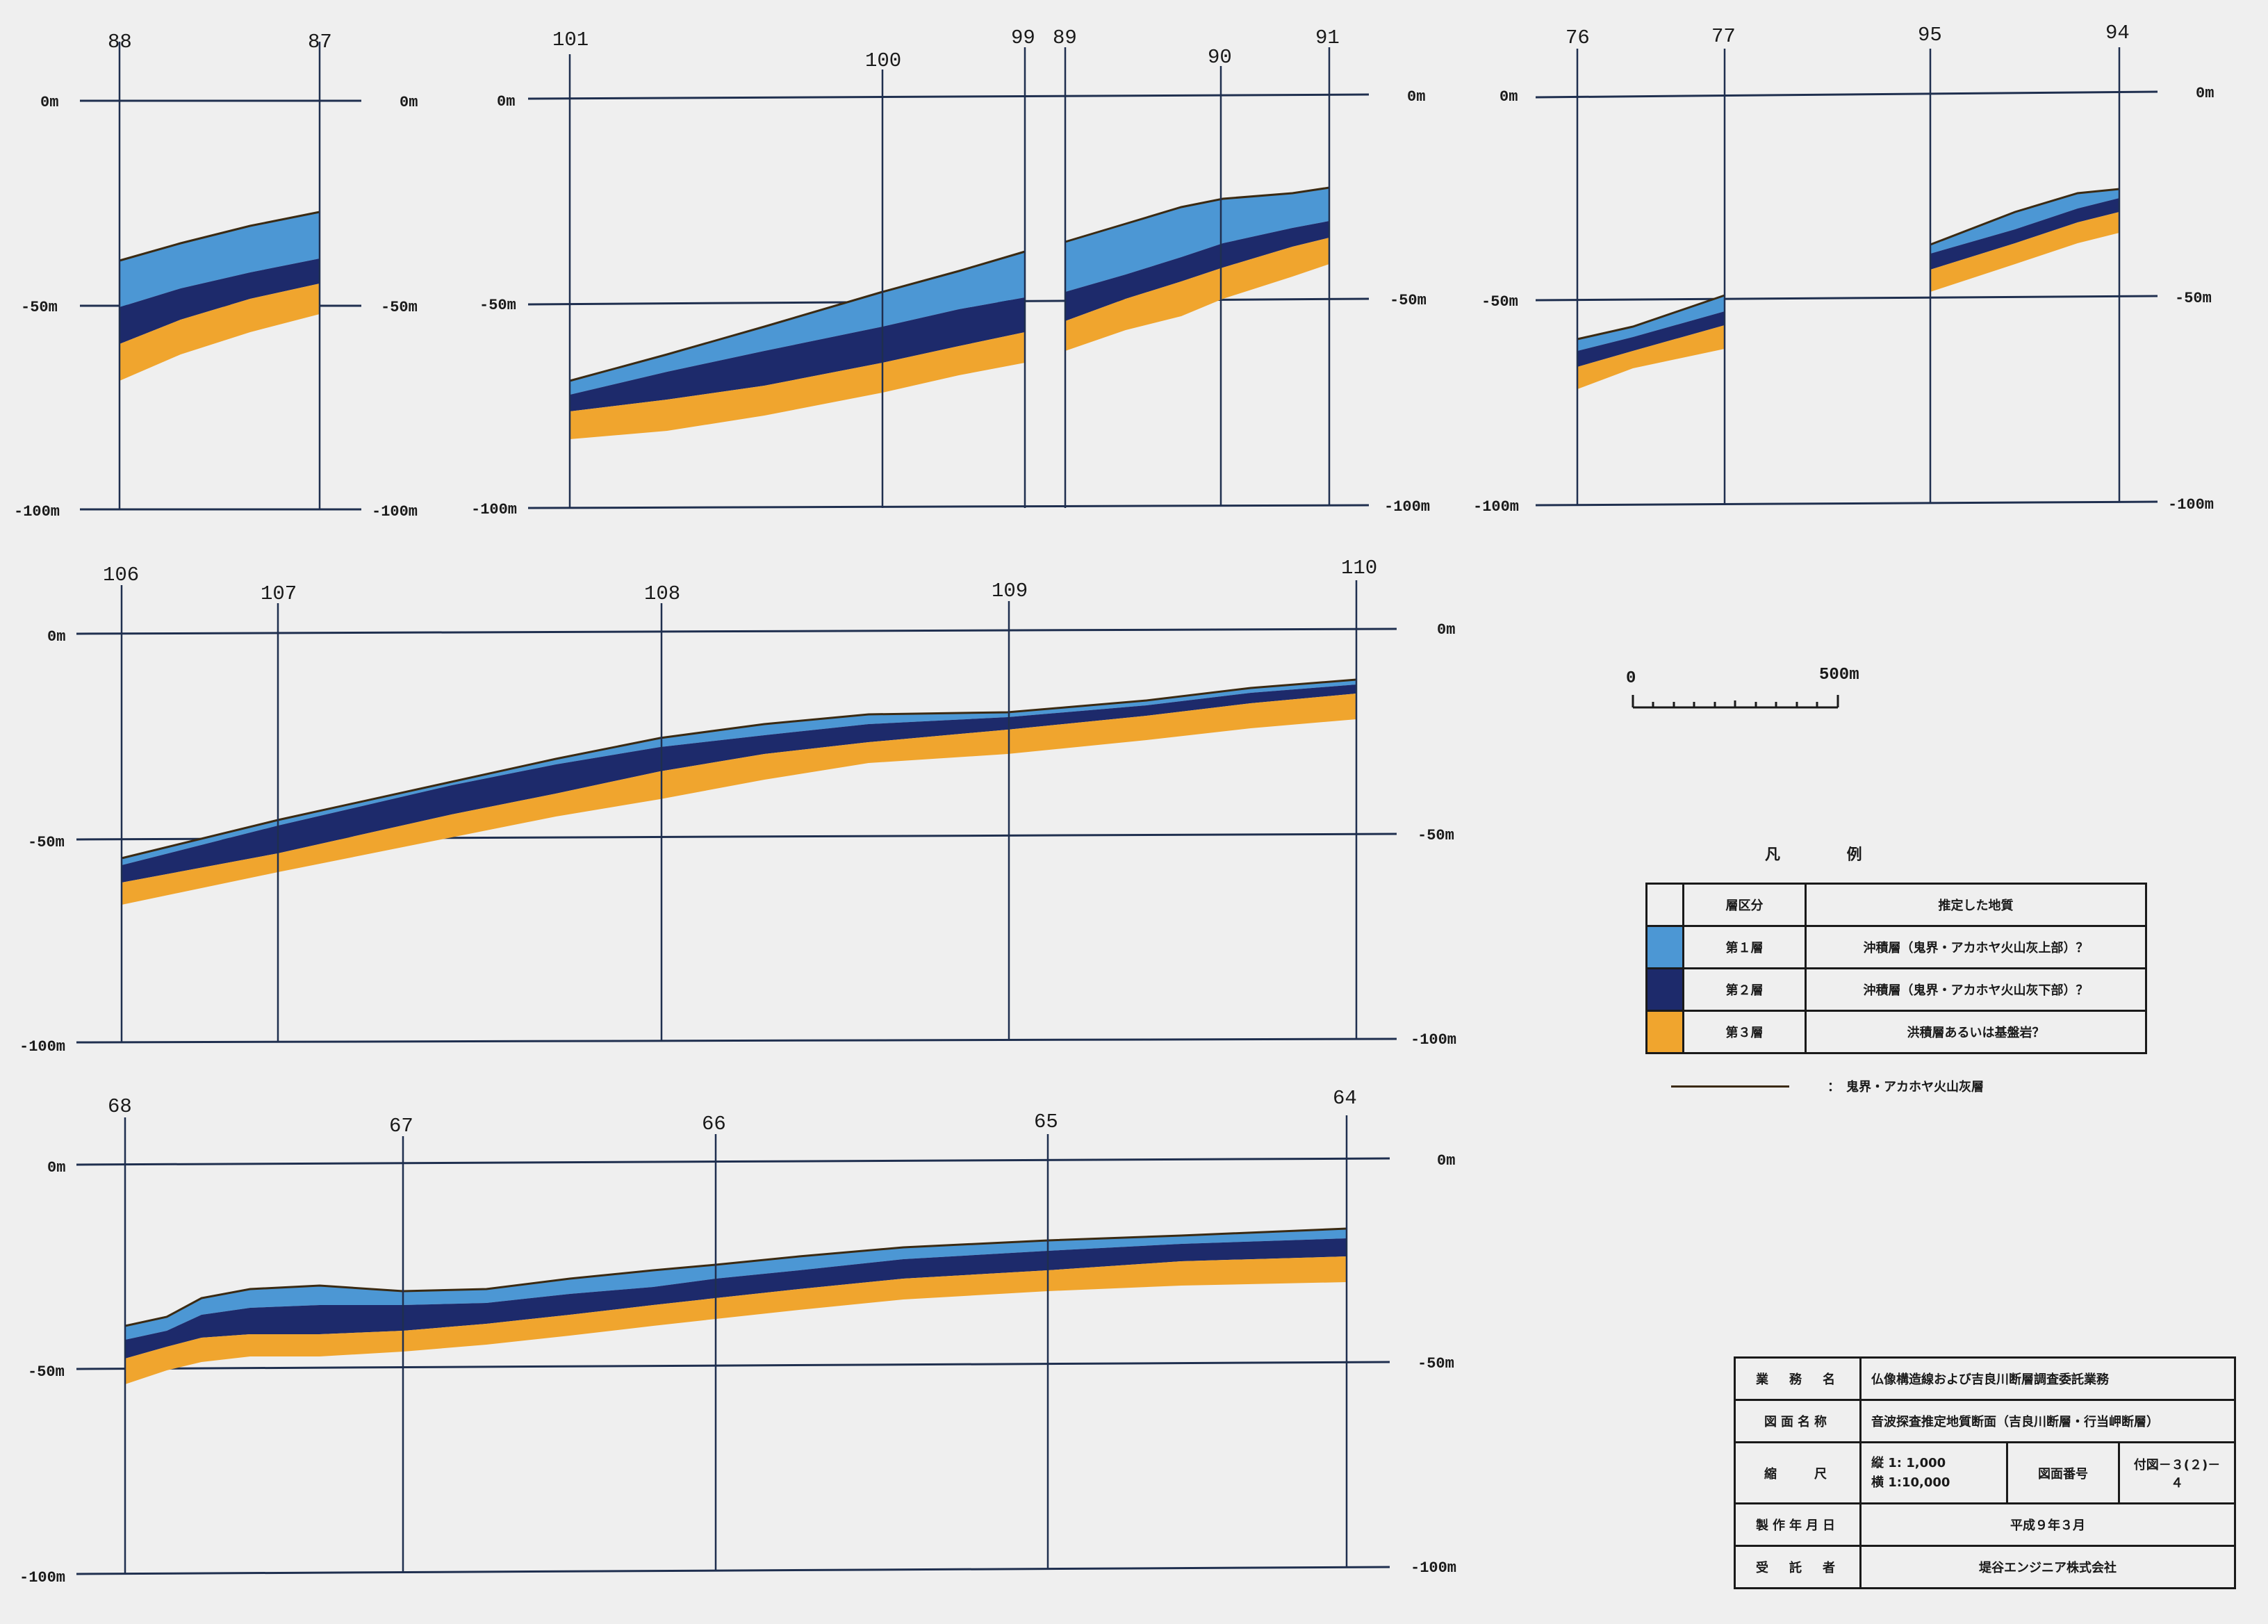 The height and width of the screenshot is (1624, 2268). Describe the element at coordinates (2117, 33) in the screenshot. I see `borehole-label: 94` at that location.